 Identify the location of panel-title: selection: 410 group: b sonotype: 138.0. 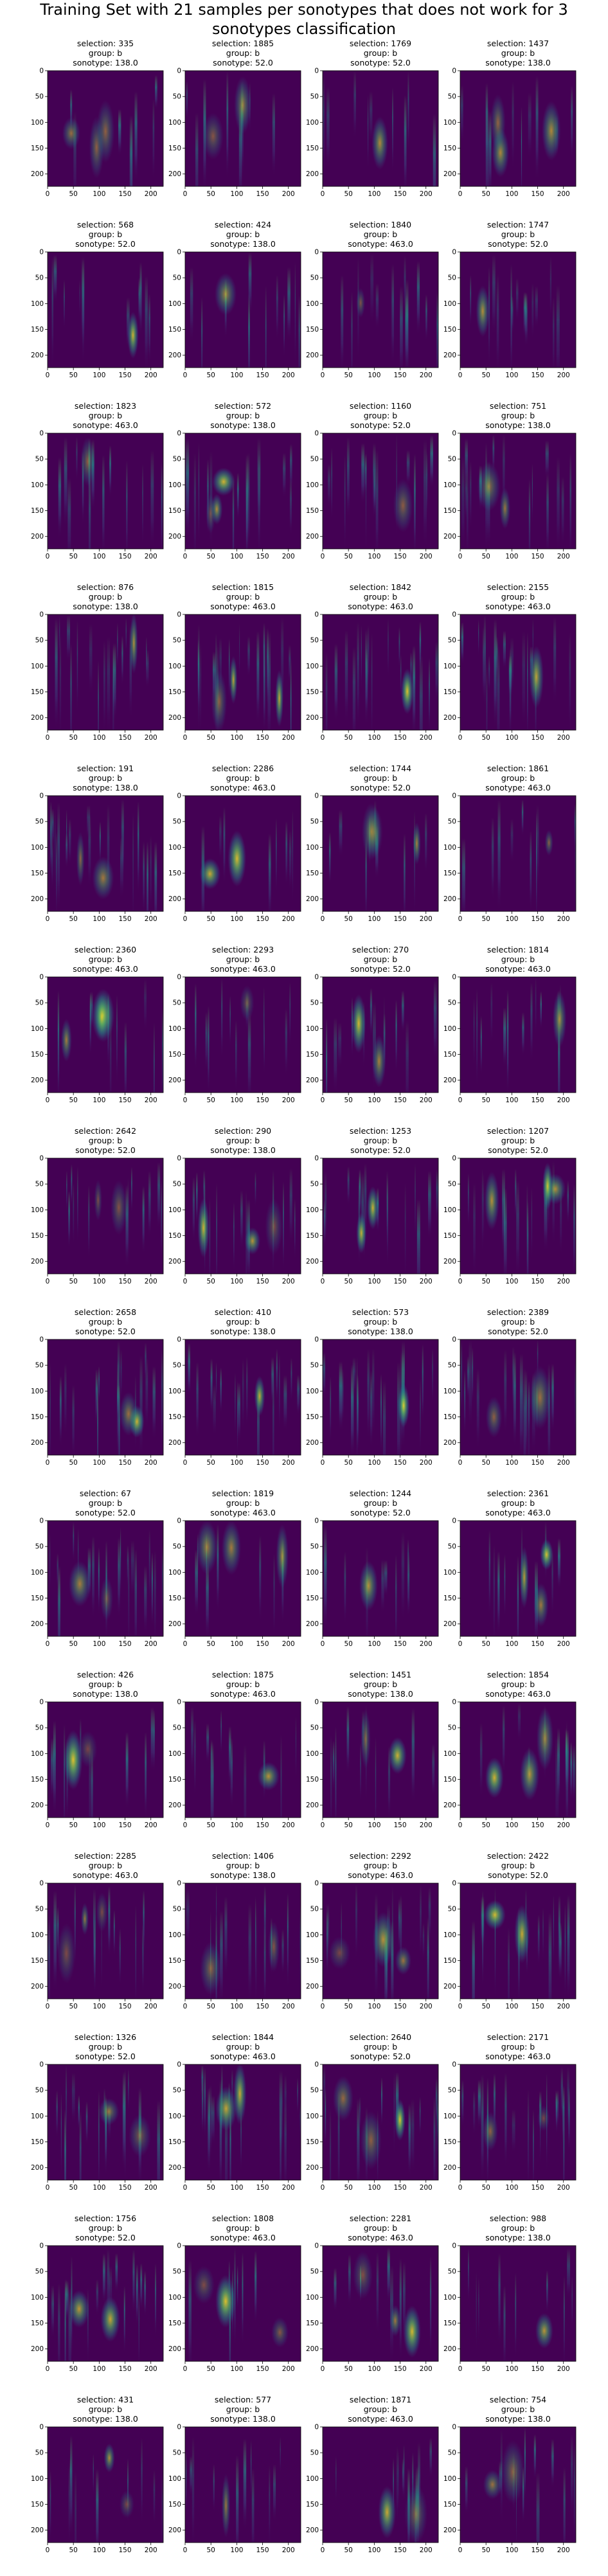
(243, 1321).